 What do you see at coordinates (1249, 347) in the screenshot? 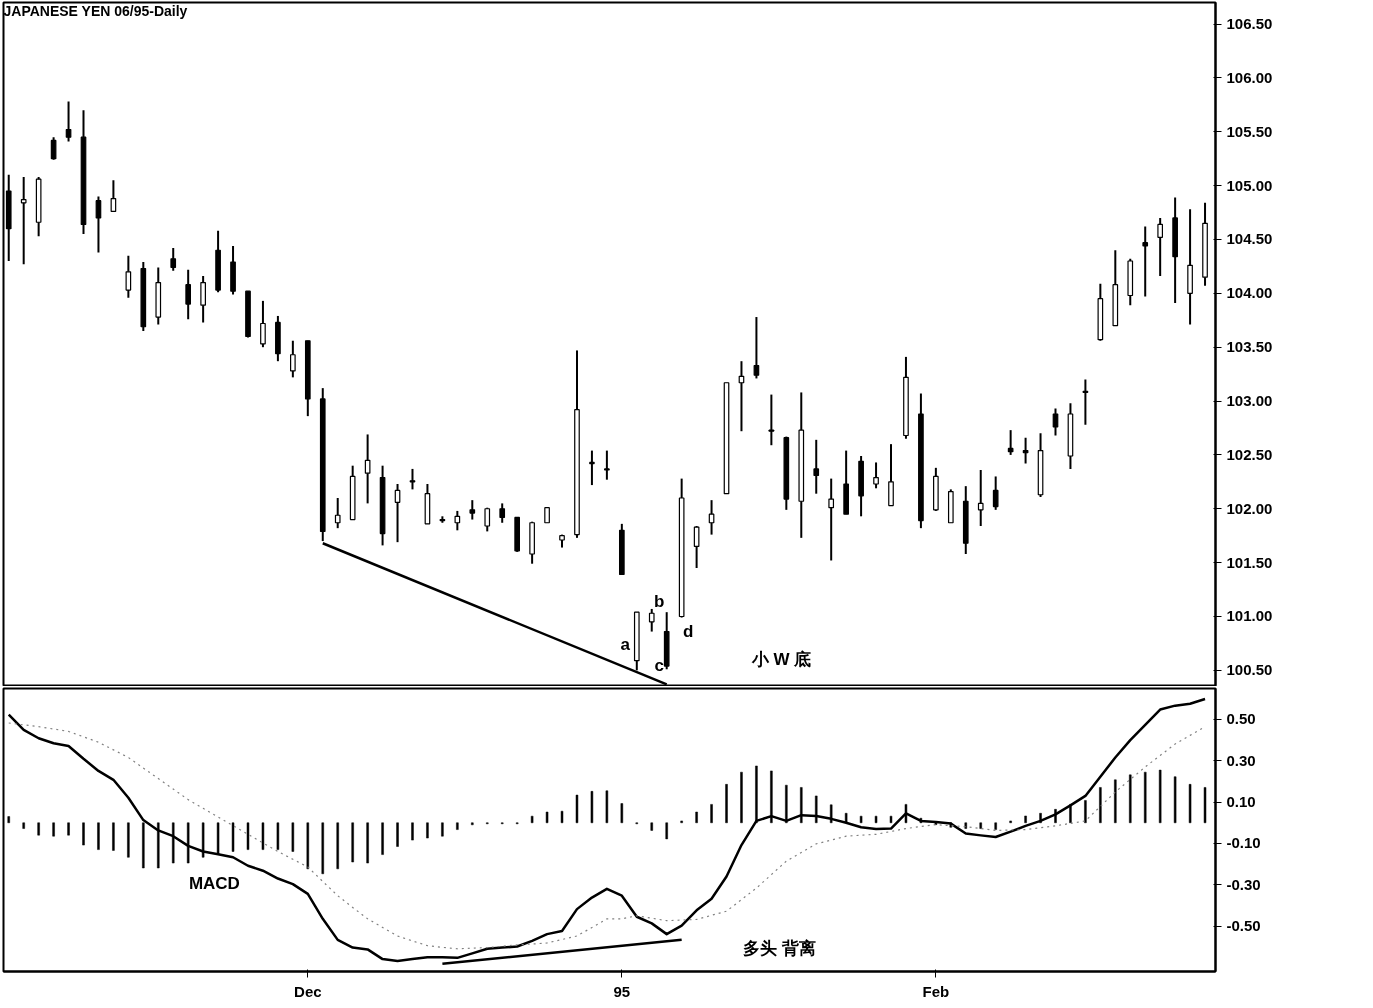
I see `y-tick-label: 103.50` at bounding box center [1249, 347].